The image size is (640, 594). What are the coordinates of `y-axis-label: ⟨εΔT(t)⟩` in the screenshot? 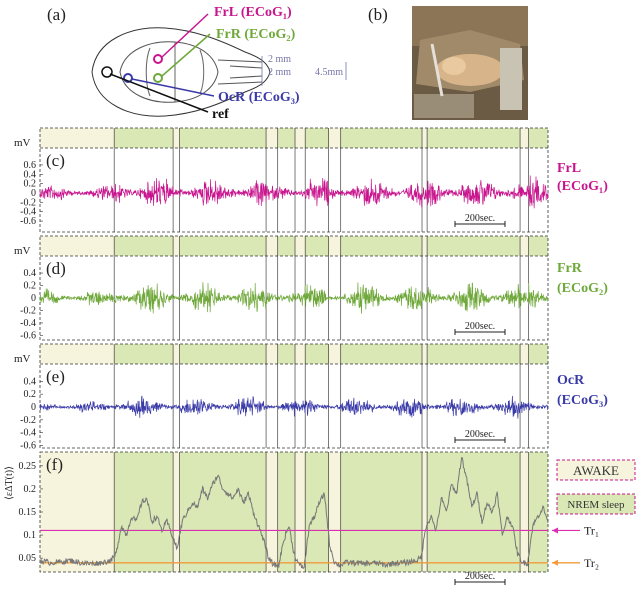 It's located at (9, 483).